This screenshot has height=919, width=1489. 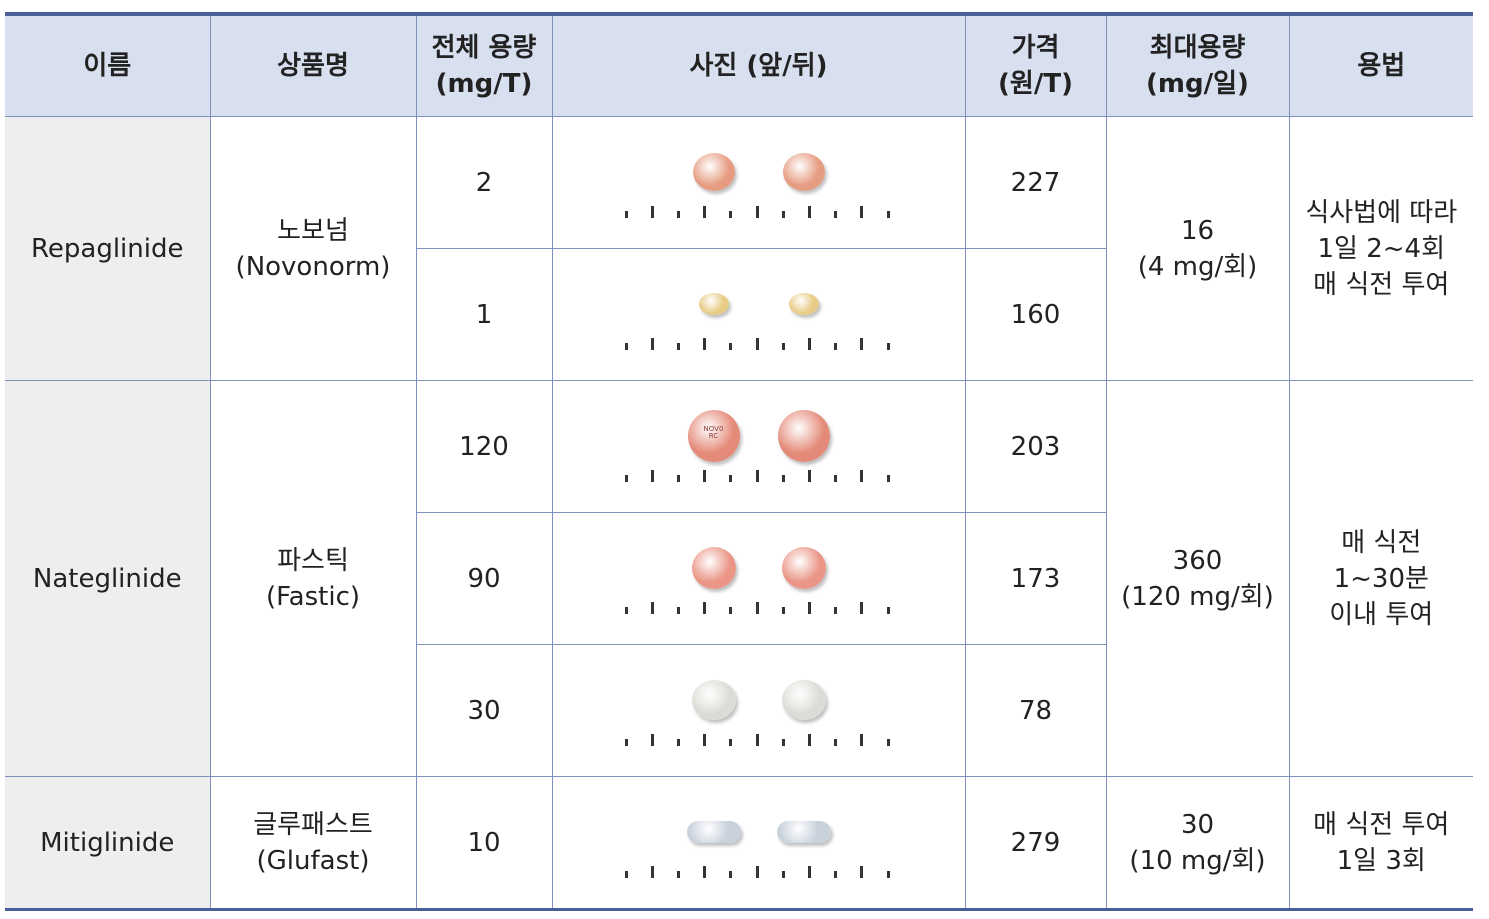 What do you see at coordinates (1035, 182) in the screenshot?
I see `price-value: 227` at bounding box center [1035, 182].